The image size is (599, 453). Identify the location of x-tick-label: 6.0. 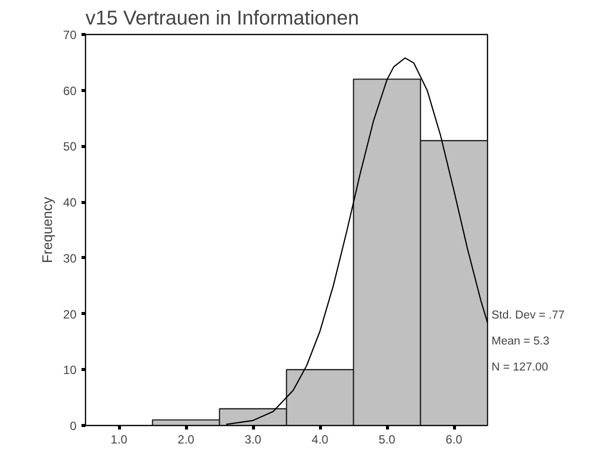
(454, 439).